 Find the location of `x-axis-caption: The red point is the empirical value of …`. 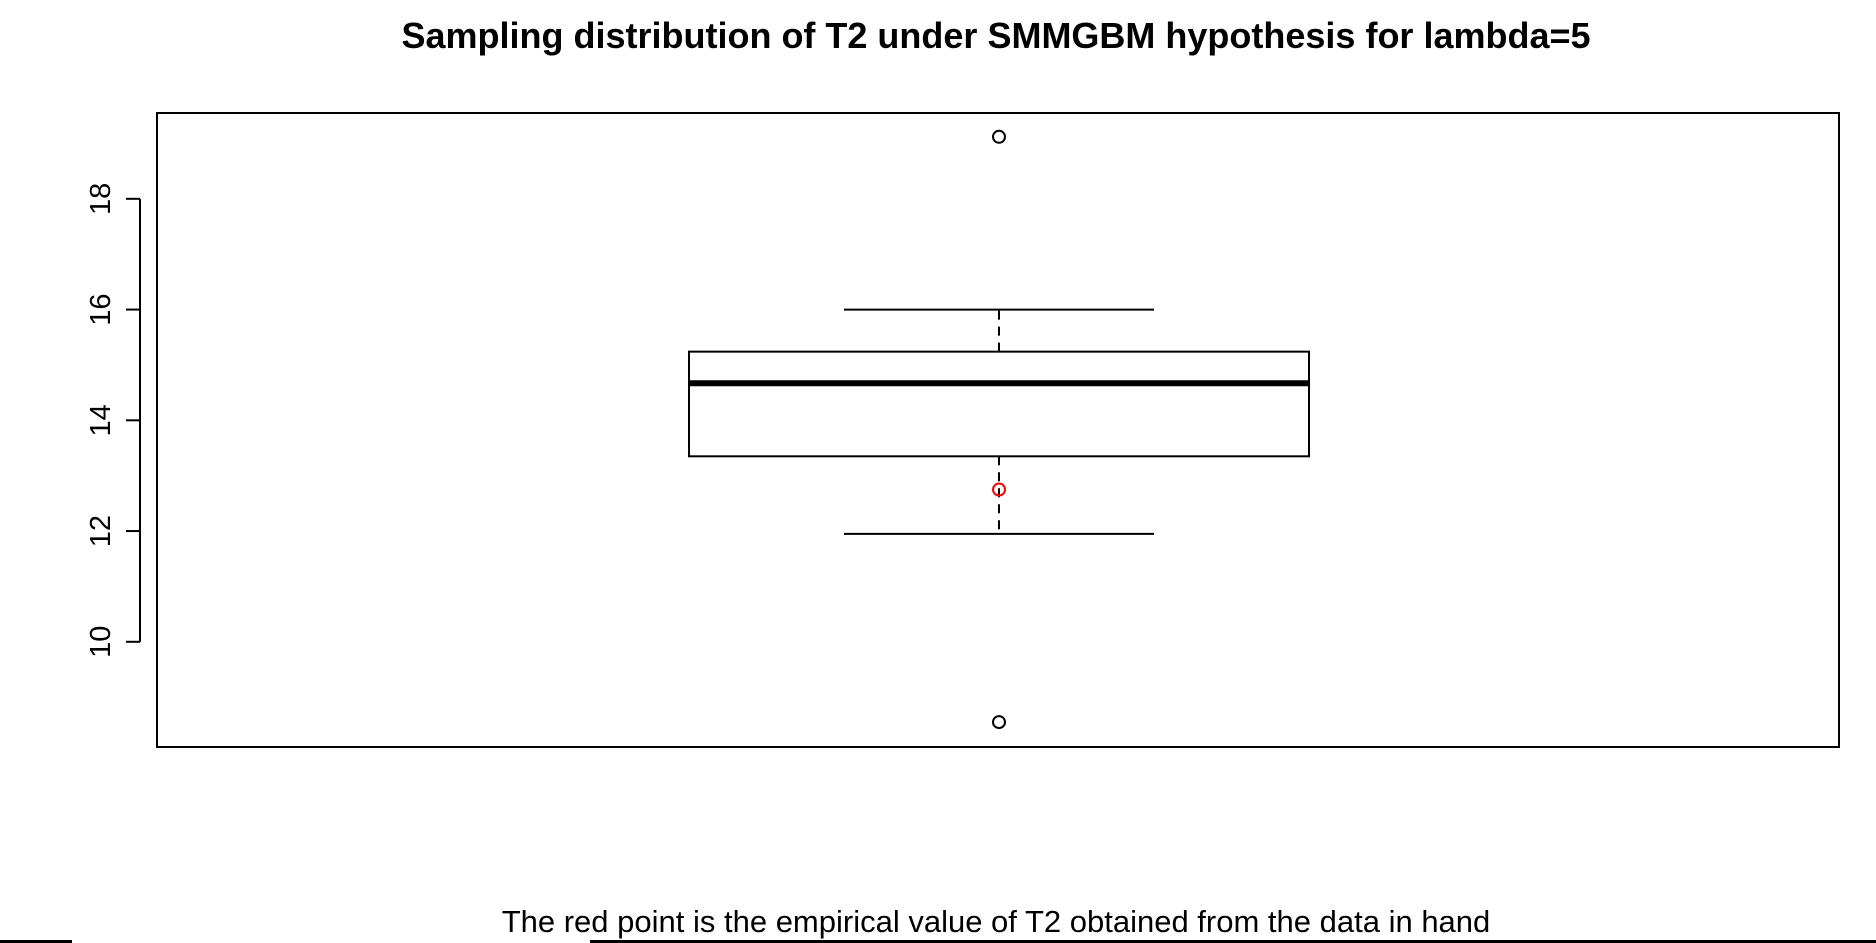

x-axis-caption: The red point is the empirical value of … is located at coordinates (996, 921).